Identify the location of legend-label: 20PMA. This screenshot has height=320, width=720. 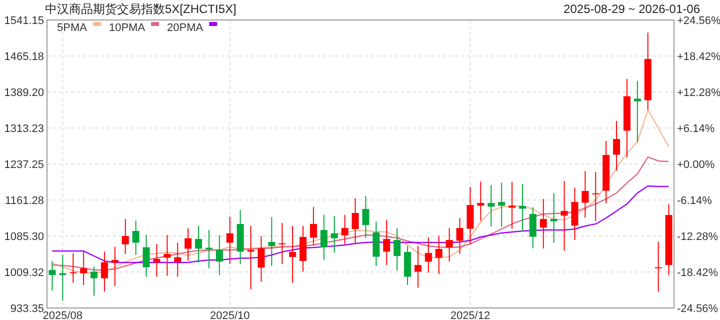
(185, 28).